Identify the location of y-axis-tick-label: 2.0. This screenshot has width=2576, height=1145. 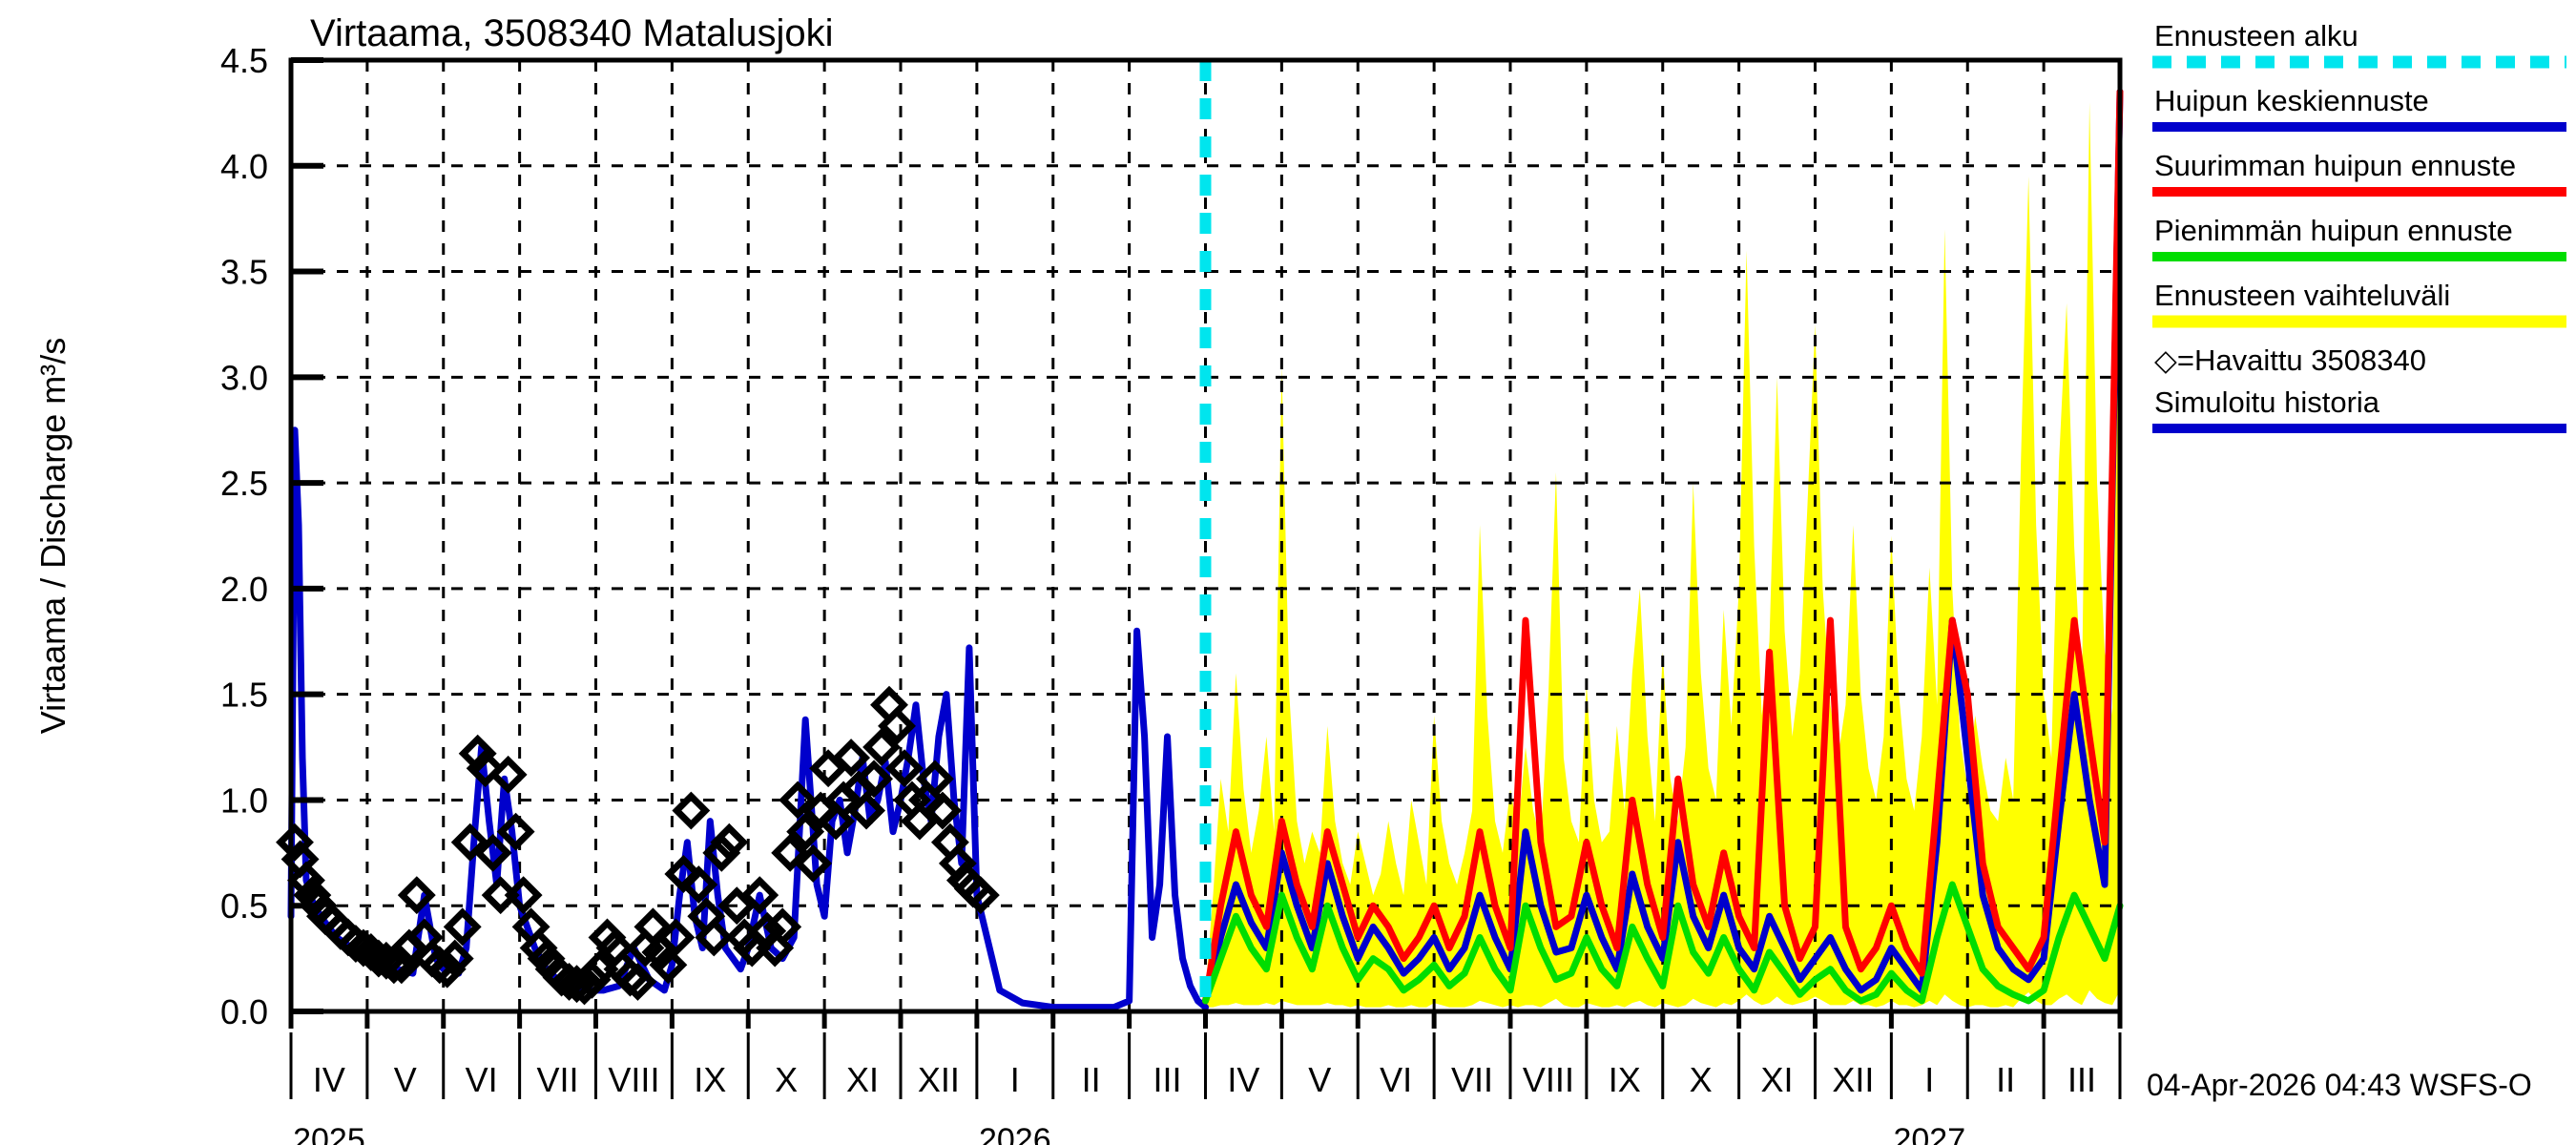
(244, 589).